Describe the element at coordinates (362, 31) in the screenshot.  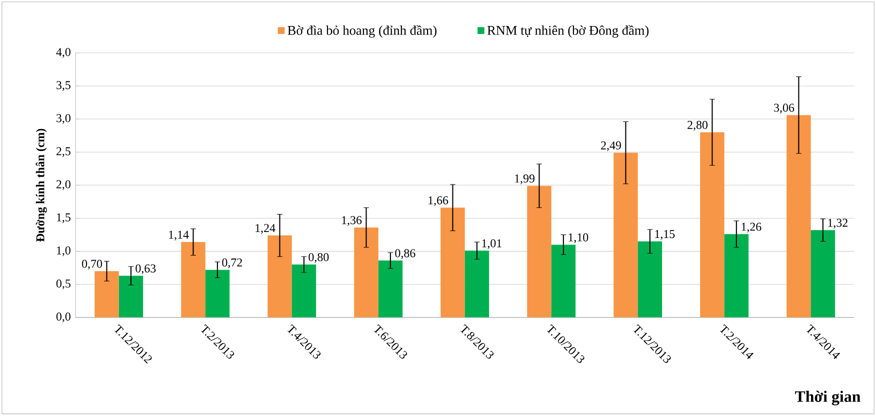
I see `legend-label: Bờ đìa bỏ hoang (đỉnh đầm)` at that location.